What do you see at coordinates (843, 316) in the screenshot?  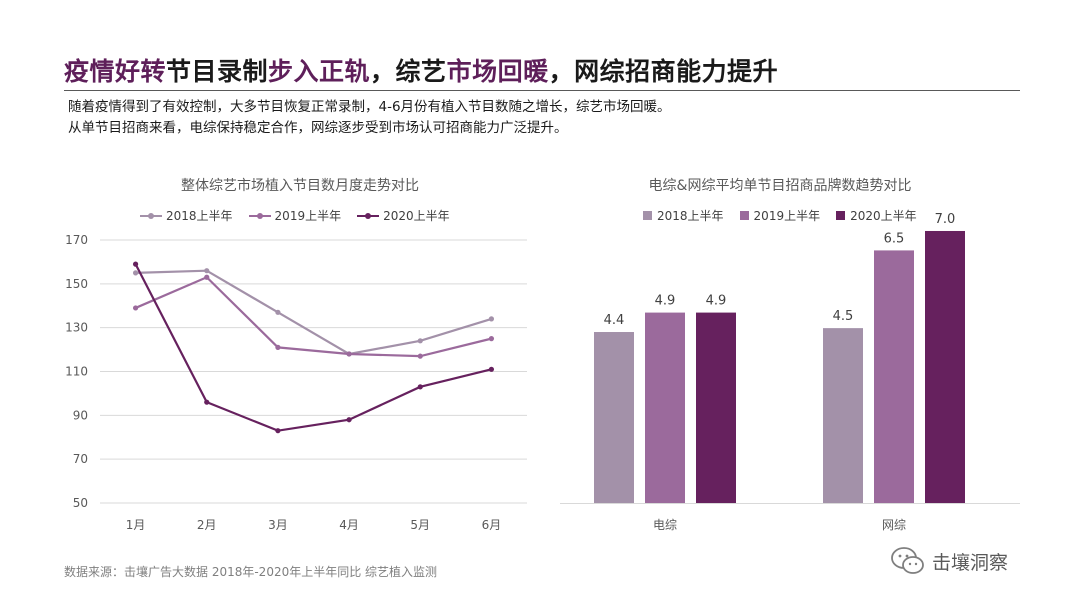 I see `bar-value-label: 4.5` at bounding box center [843, 316].